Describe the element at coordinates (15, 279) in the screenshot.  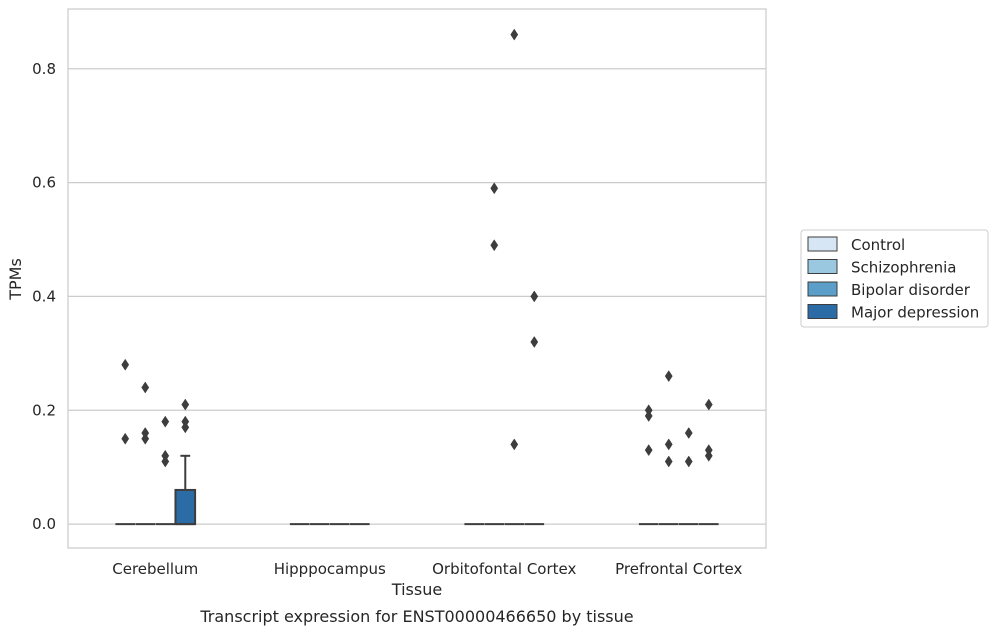
I see `y-axis-label: TPMs` at that location.